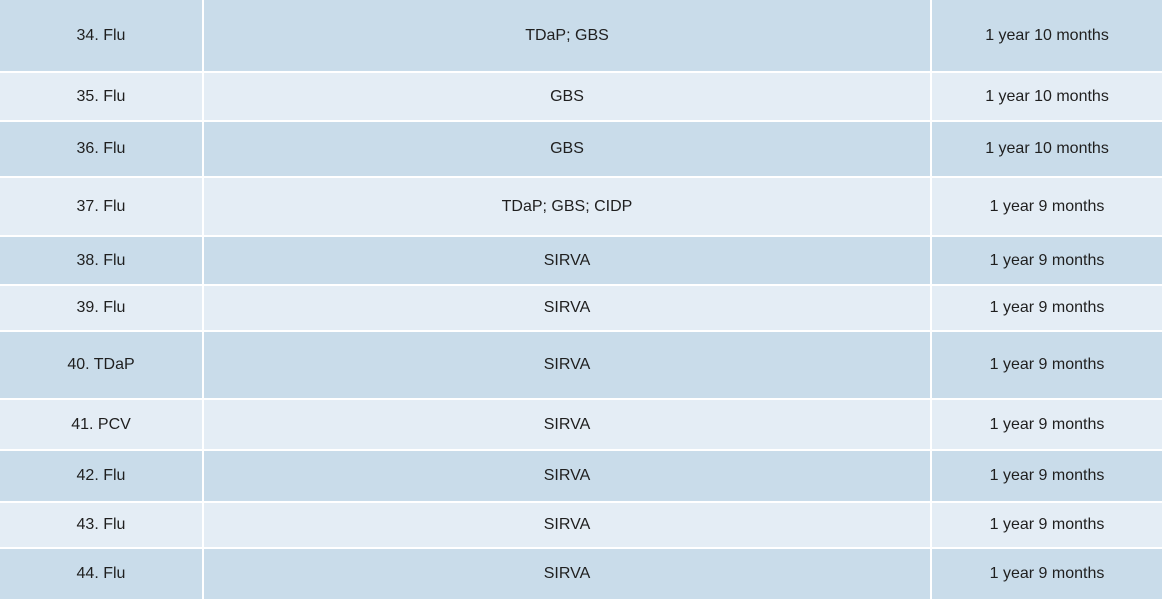  What do you see at coordinates (101, 574) in the screenshot?
I see `table-cell: 44. Flu` at bounding box center [101, 574].